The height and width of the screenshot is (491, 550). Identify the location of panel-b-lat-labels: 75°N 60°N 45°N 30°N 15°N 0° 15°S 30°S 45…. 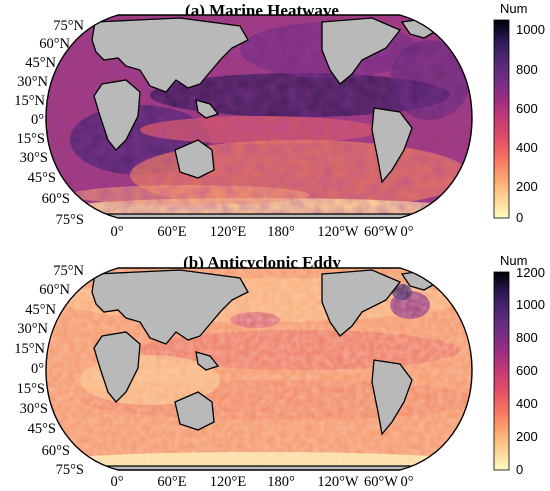
(49, 370).